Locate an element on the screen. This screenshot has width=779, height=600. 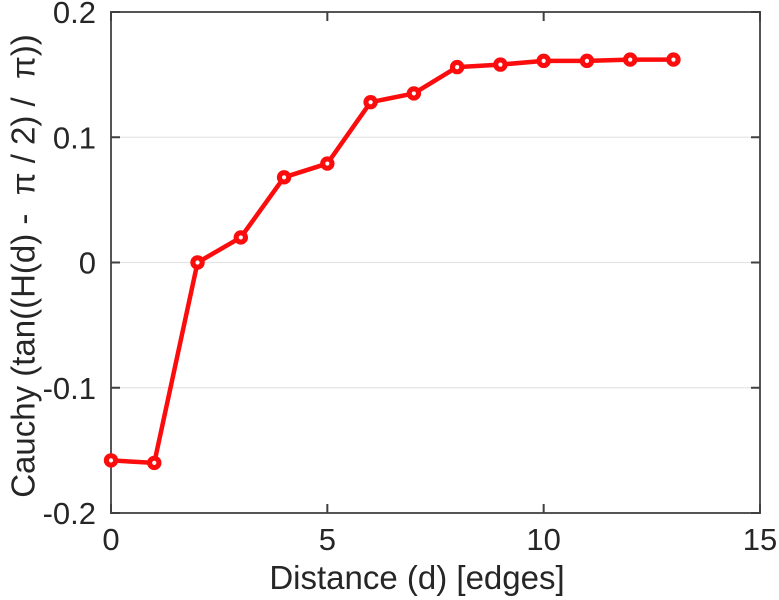
x-tick-label: 0 is located at coordinates (110, 539).